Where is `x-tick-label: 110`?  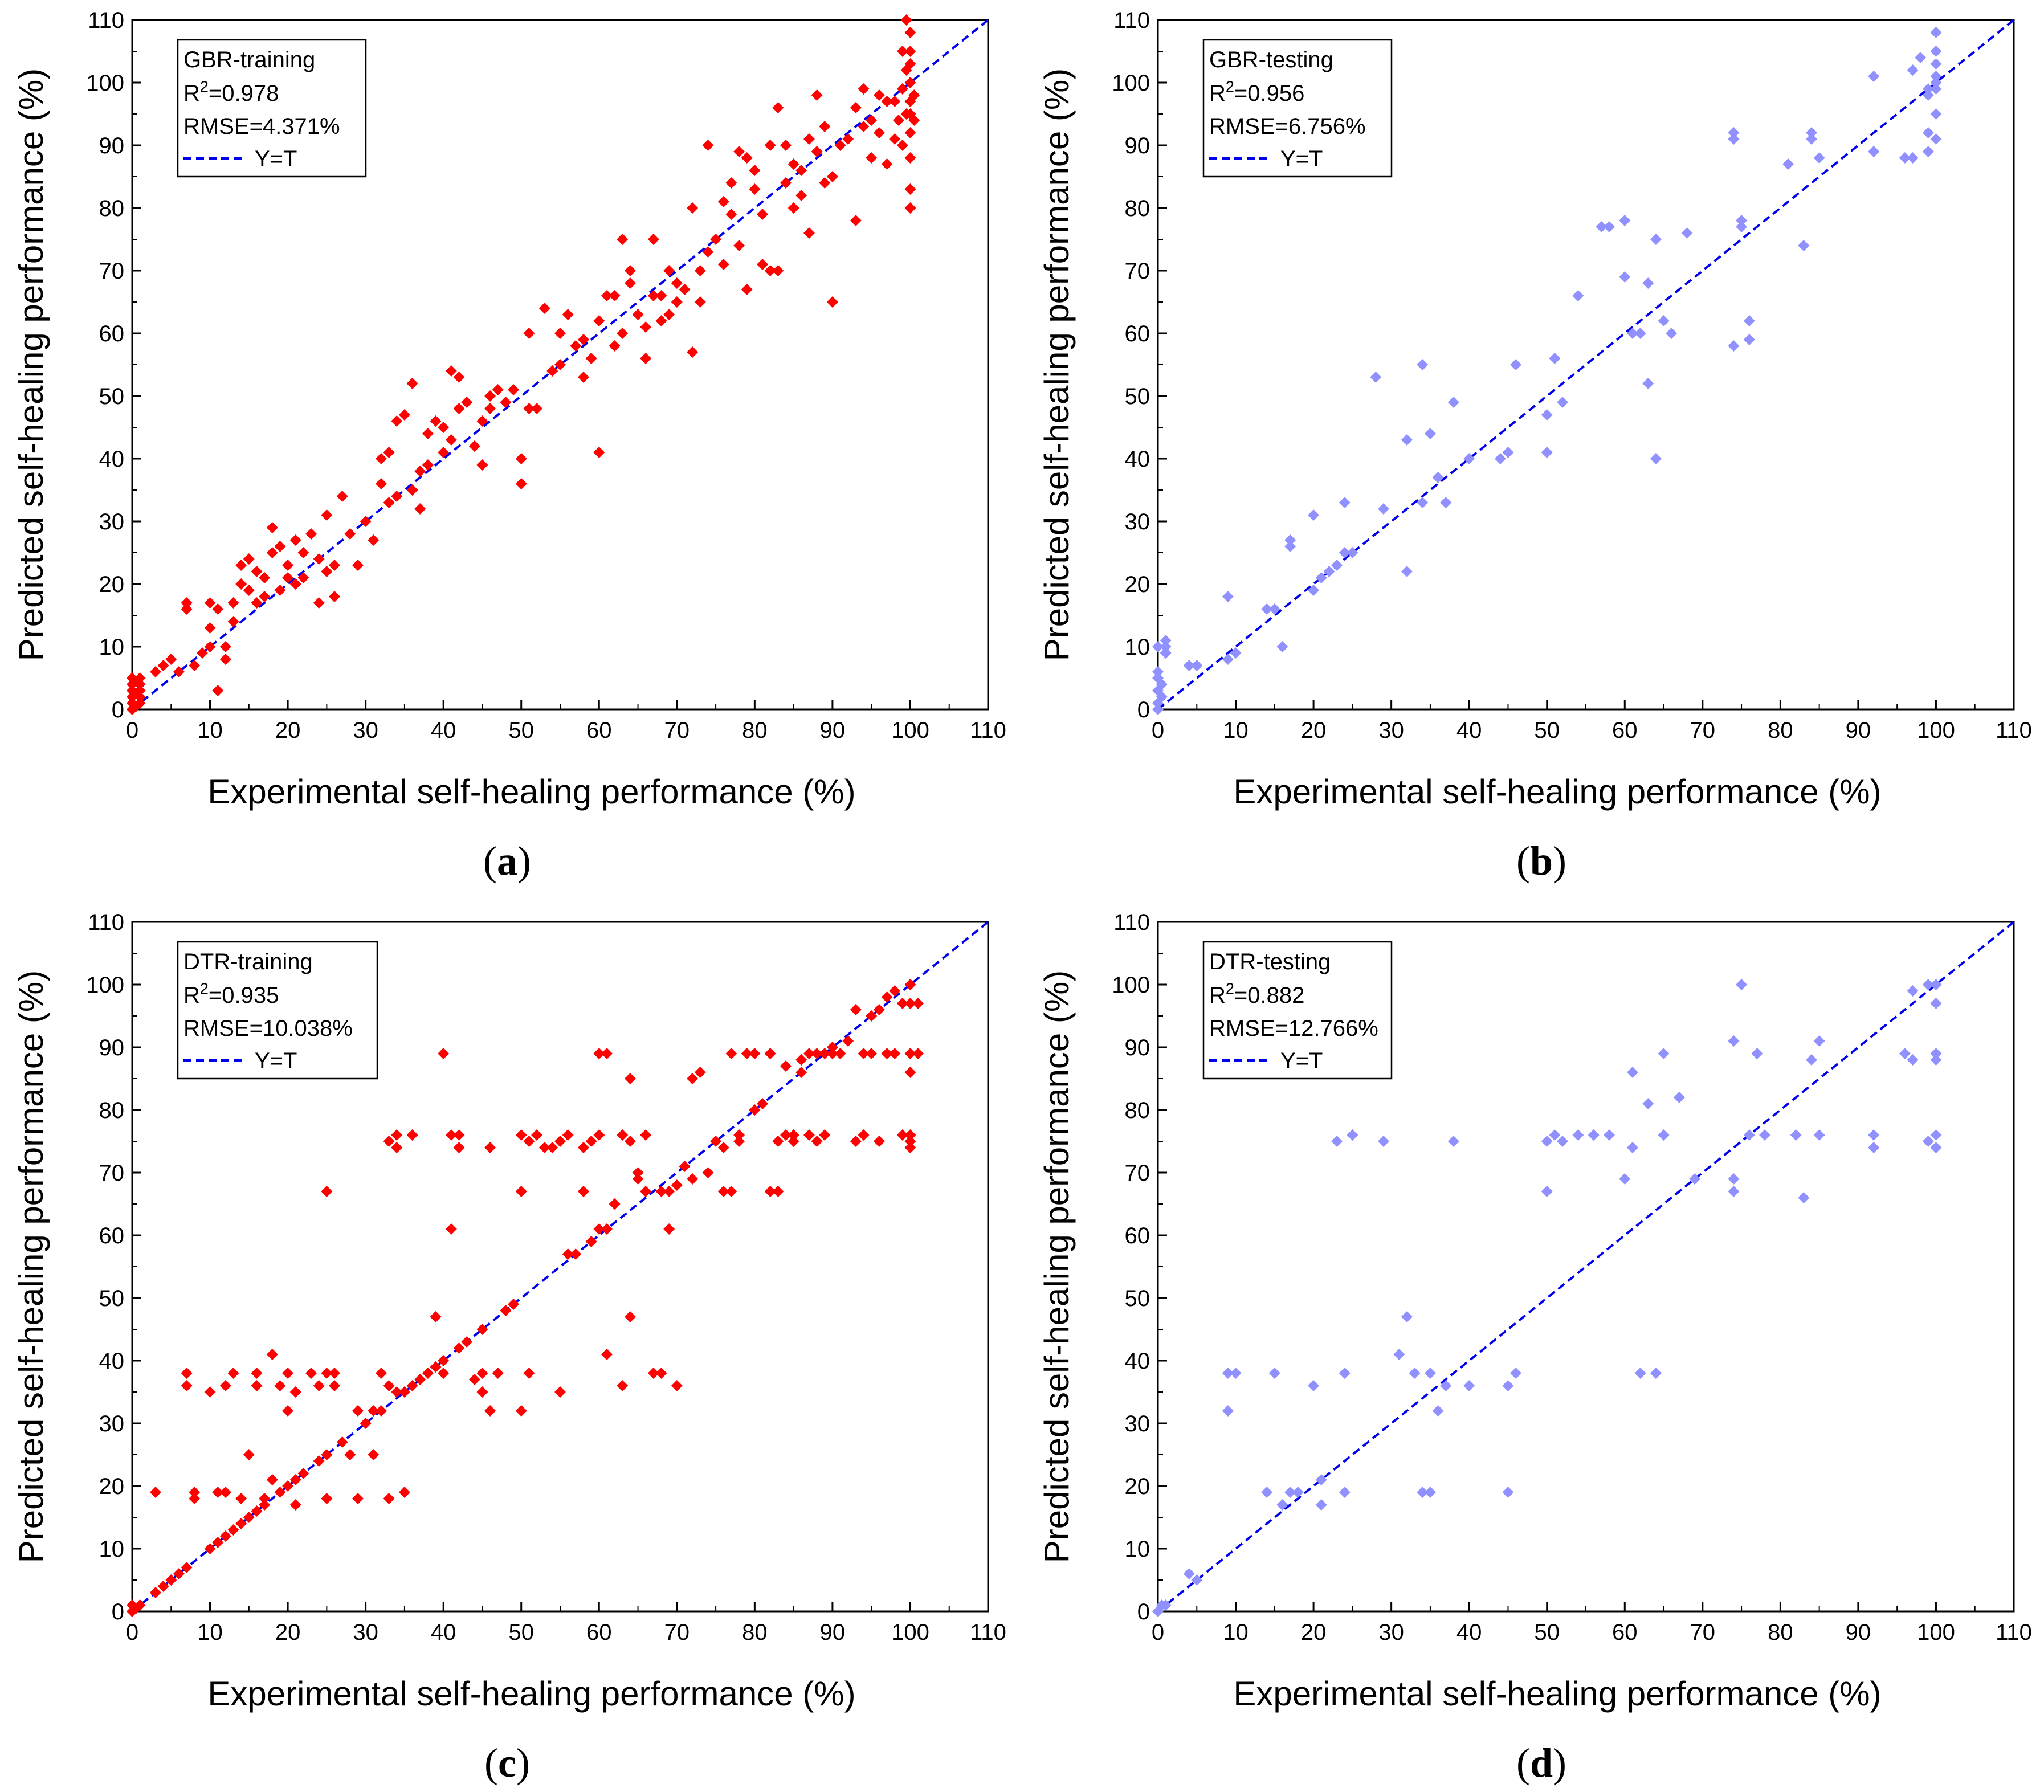
x-tick-label: 110 is located at coordinates (2014, 730).